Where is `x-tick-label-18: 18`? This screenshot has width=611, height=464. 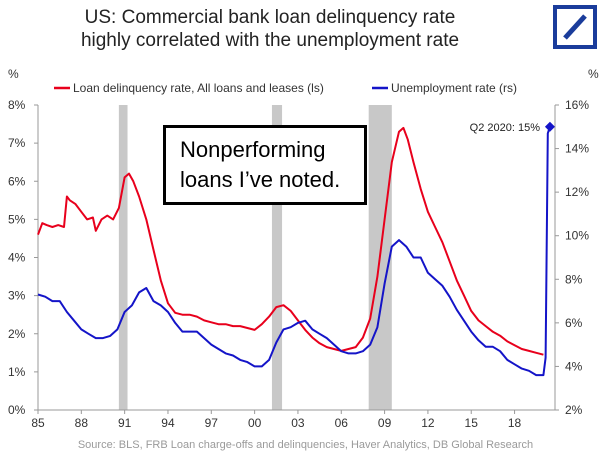 x-tick-label-18: 18 is located at coordinates (515, 423).